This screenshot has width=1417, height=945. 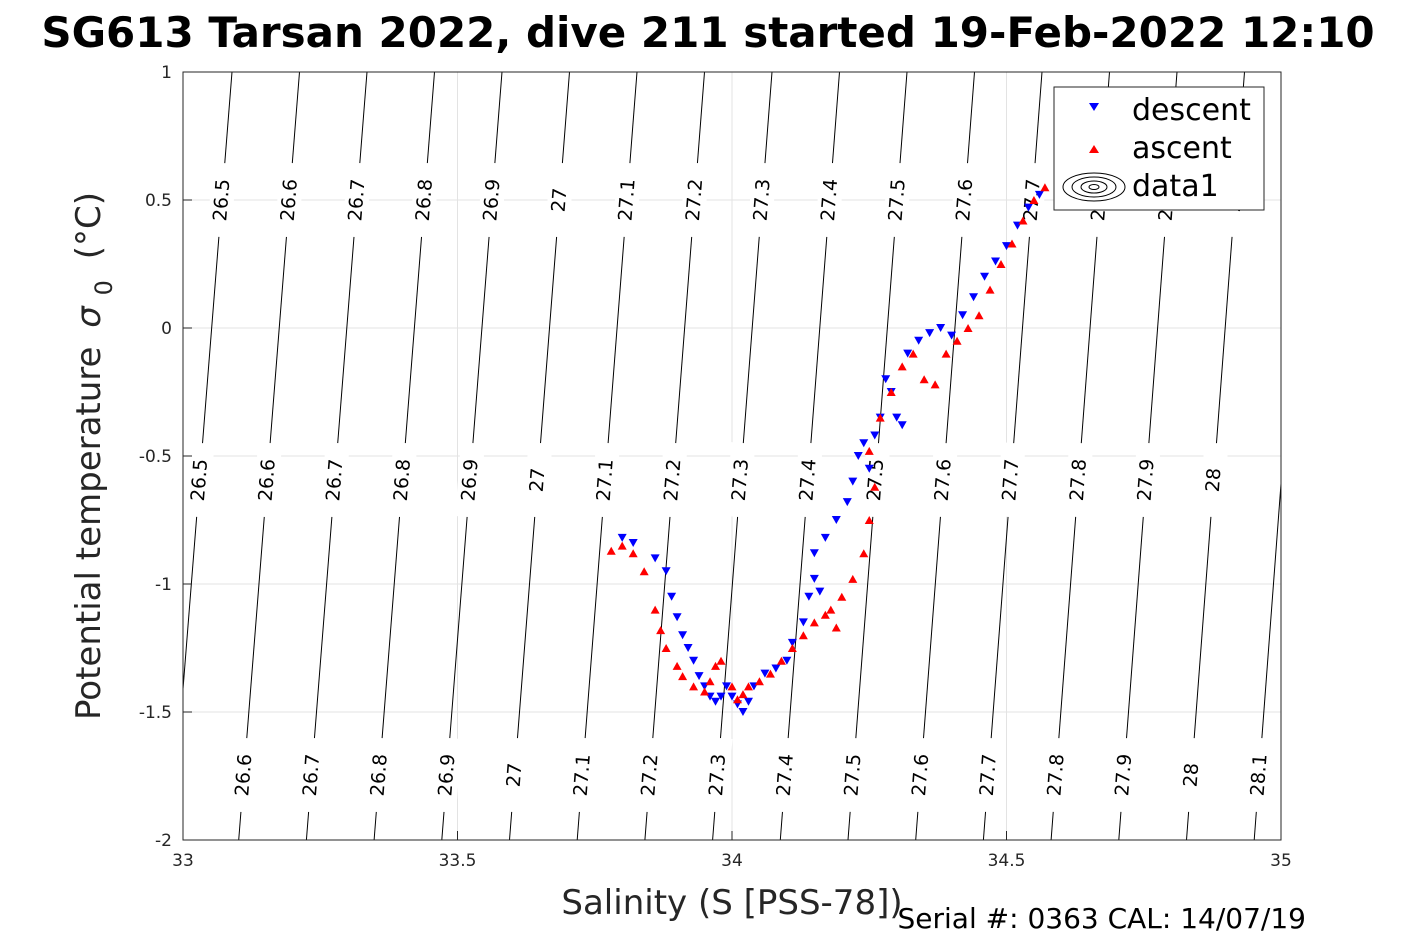 What do you see at coordinates (1094, 107) in the screenshot?
I see `legend-descent-marker` at bounding box center [1094, 107].